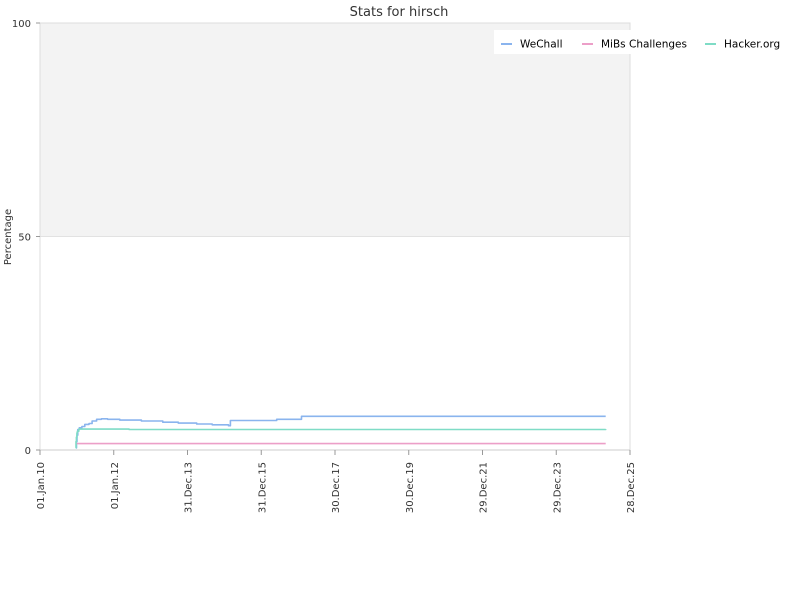 The width and height of the screenshot is (800, 600). I want to click on x-tick-label: 30.Dec.19, so click(410, 487).